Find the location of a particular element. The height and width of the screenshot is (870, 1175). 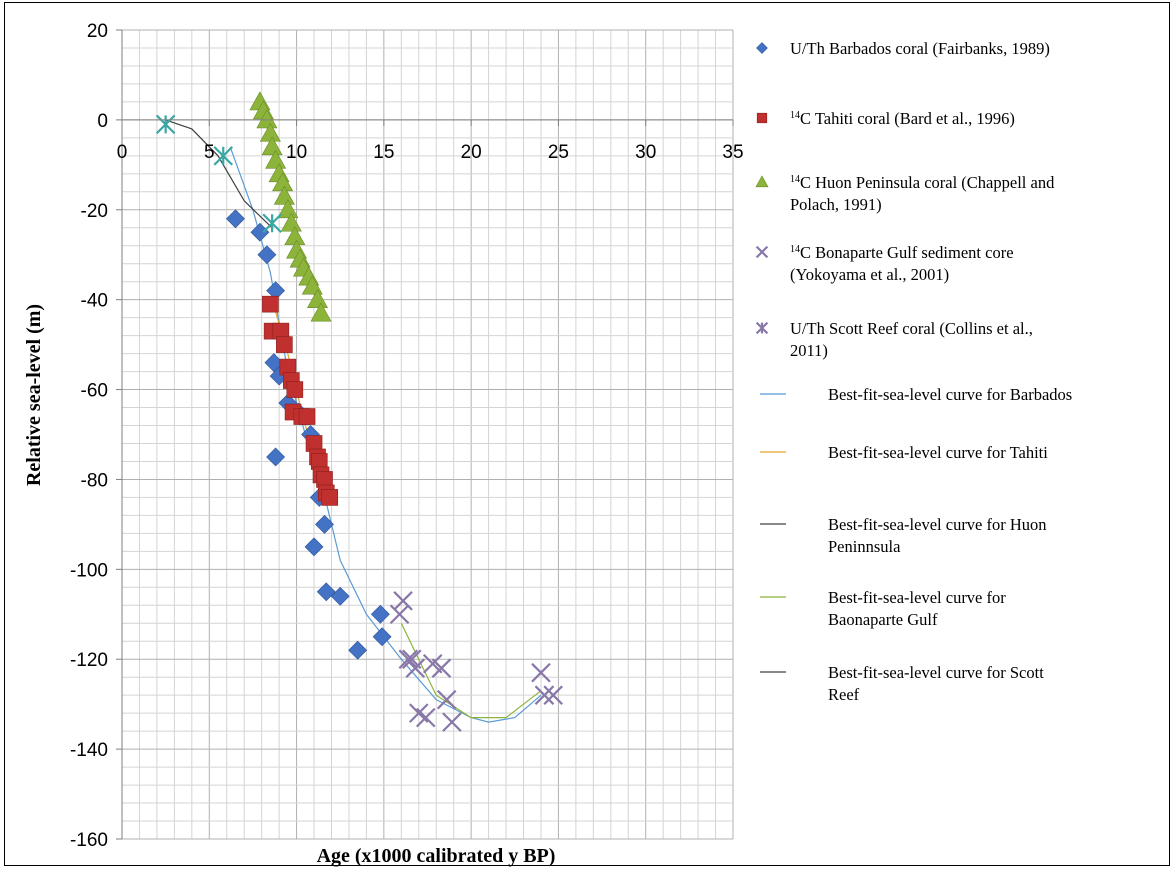

legend-label: Reef is located at coordinates (844, 694).